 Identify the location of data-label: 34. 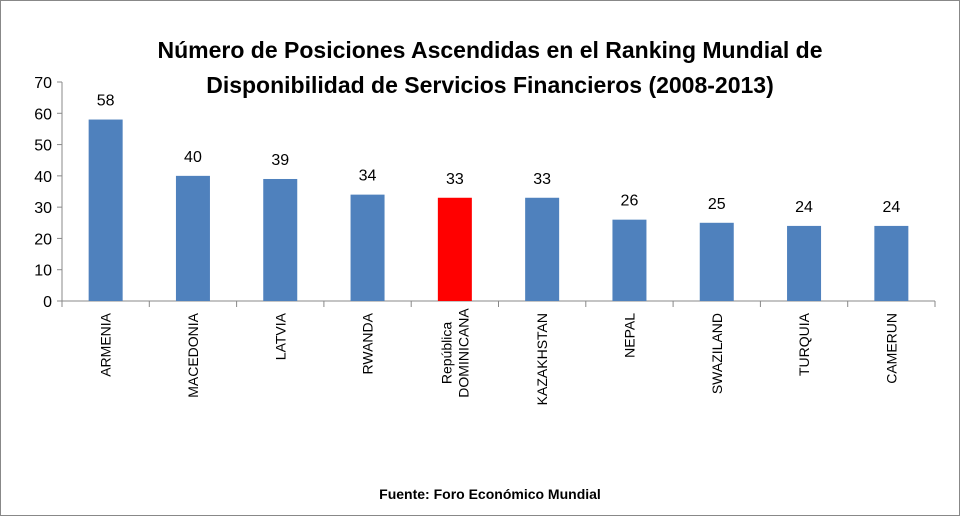
(368, 176).